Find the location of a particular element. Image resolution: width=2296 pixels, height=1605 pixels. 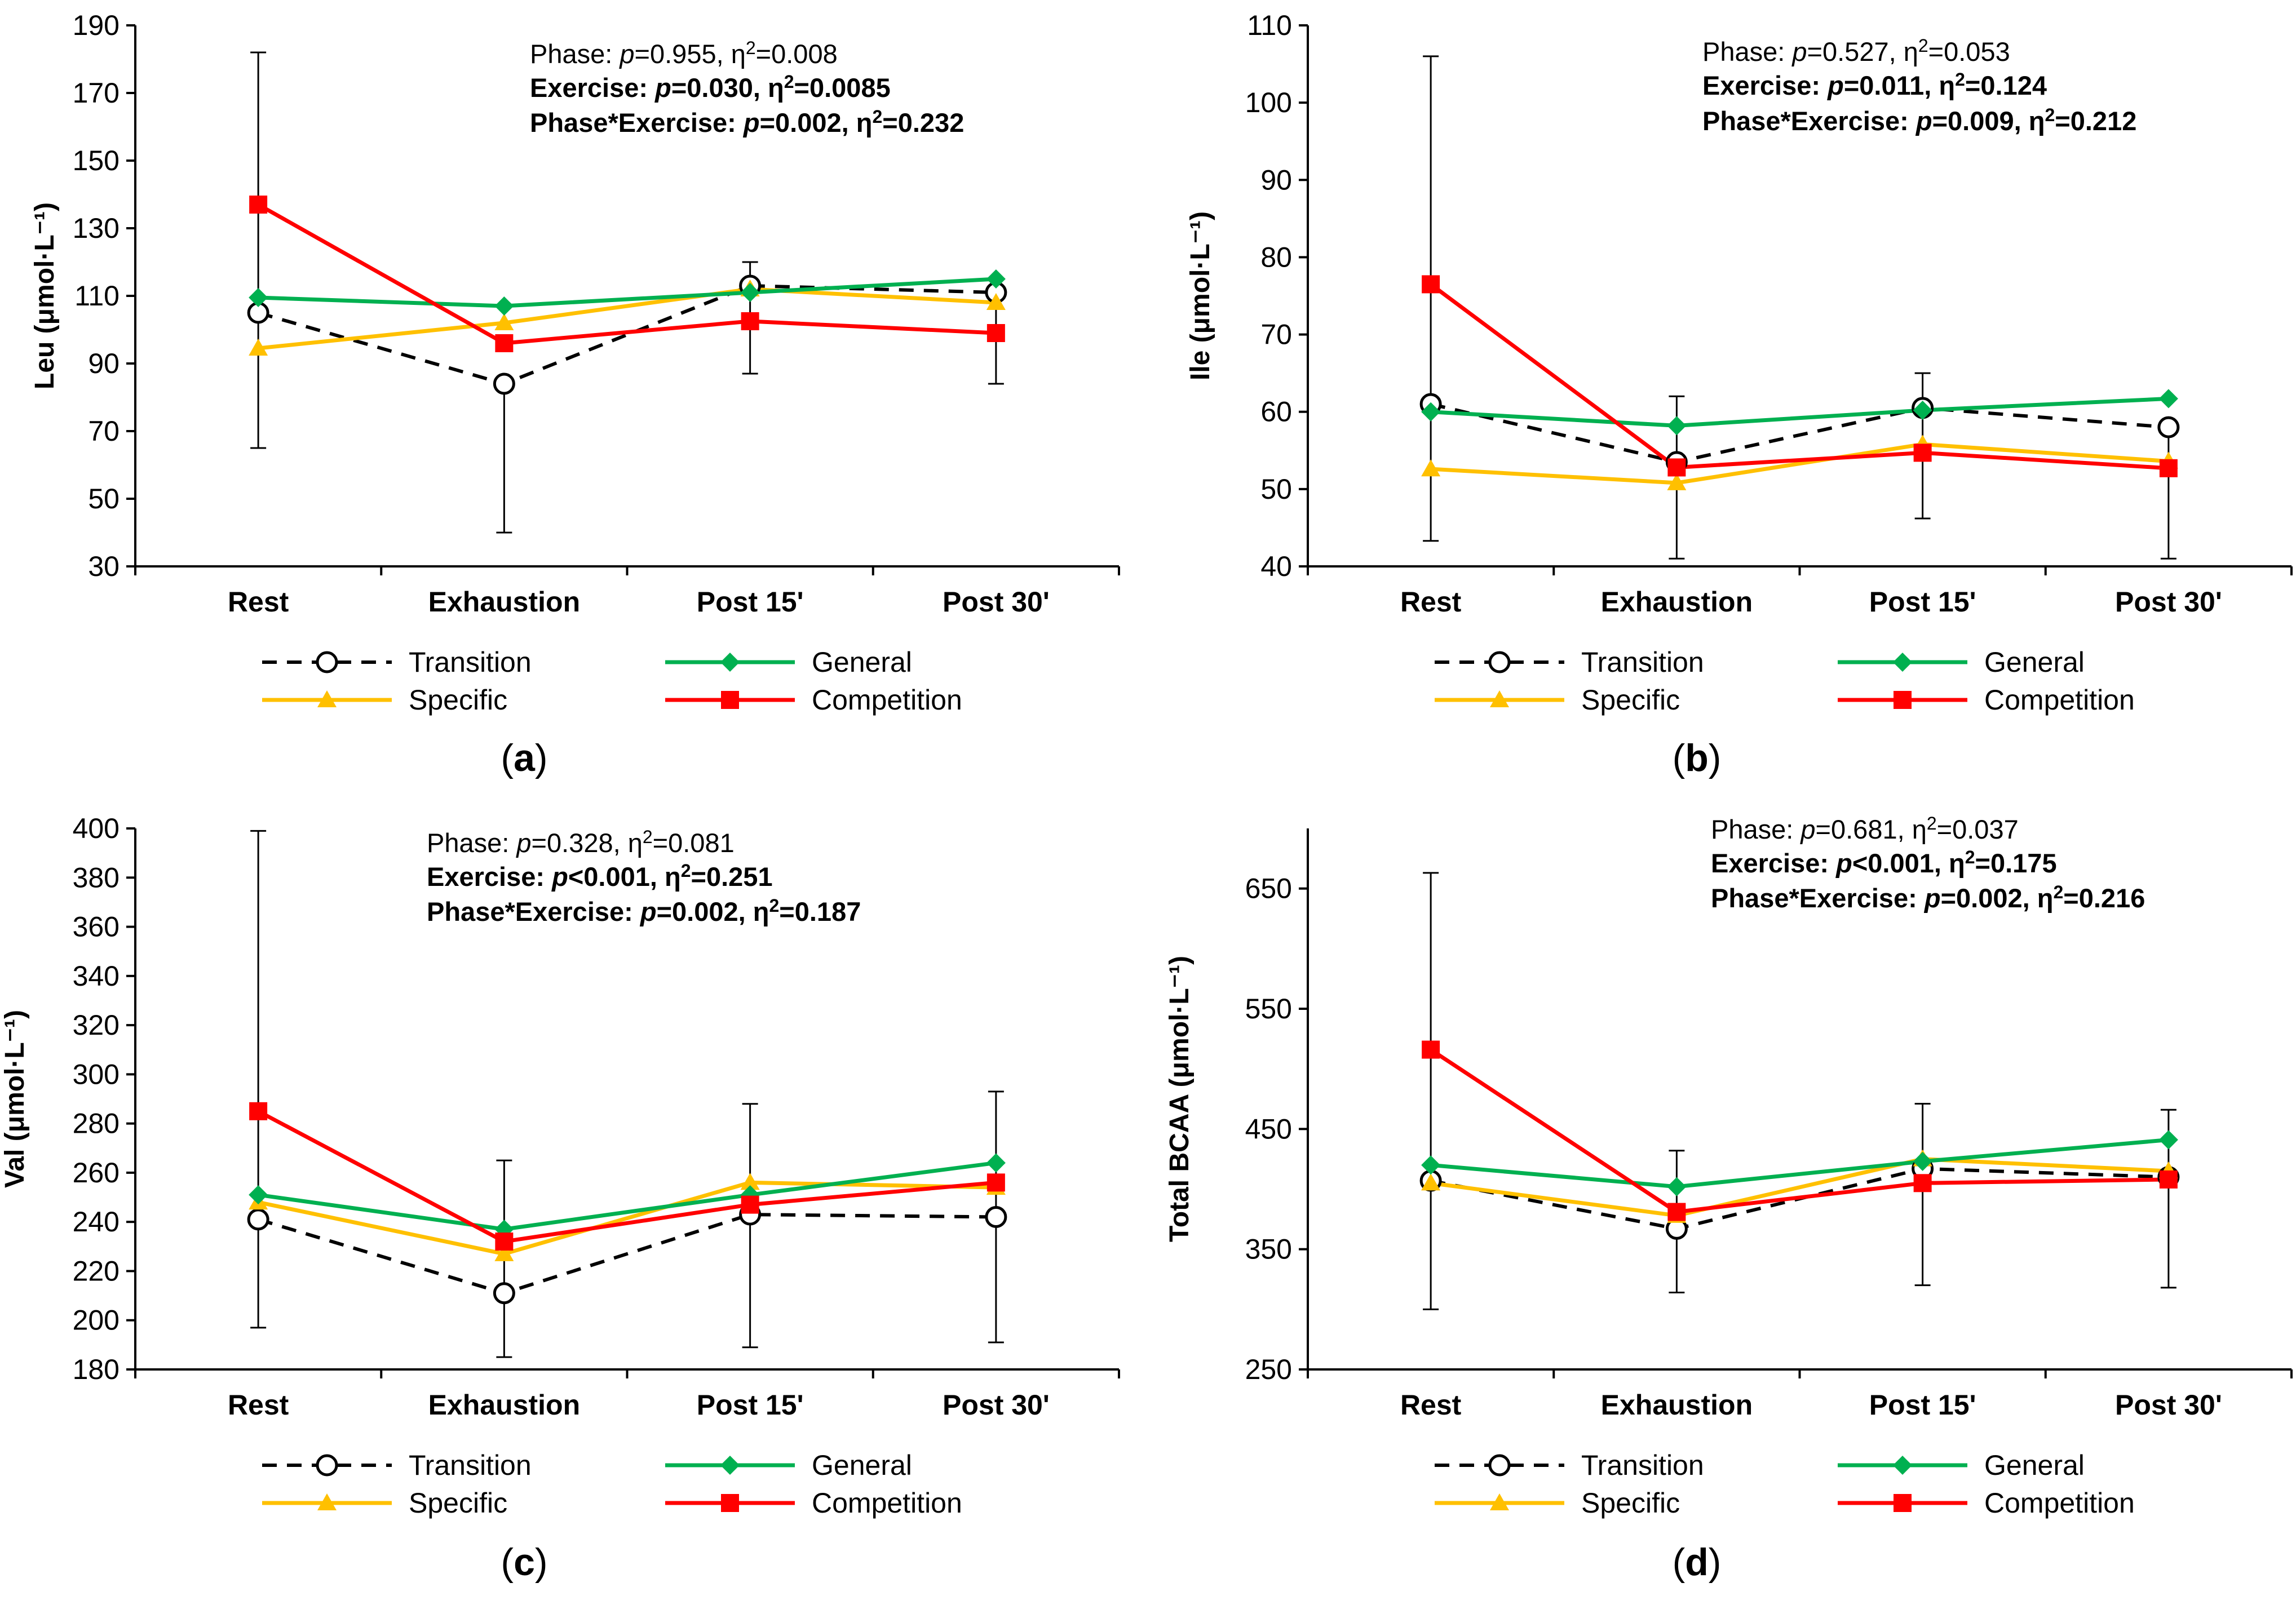

panel-caption: (d) is located at coordinates (1698, 1563).